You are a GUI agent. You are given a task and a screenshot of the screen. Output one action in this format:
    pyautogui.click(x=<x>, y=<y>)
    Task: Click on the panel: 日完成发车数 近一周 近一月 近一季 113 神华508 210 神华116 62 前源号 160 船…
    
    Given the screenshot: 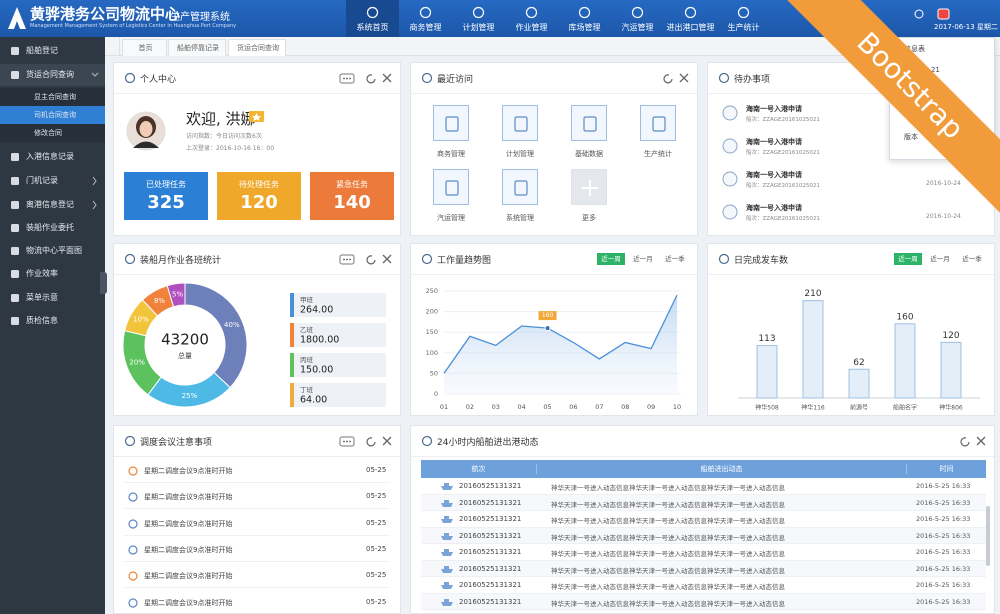 What is the action you would take?
    pyautogui.click(x=851, y=329)
    